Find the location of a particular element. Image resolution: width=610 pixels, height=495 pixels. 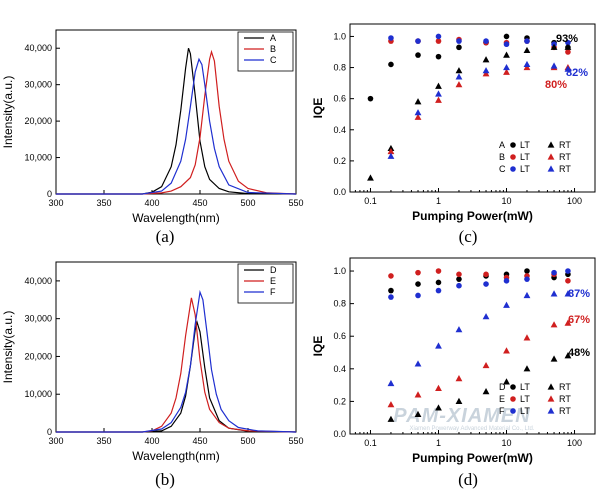

y-tick-label: 10,000 is located at coordinates (38, 158).